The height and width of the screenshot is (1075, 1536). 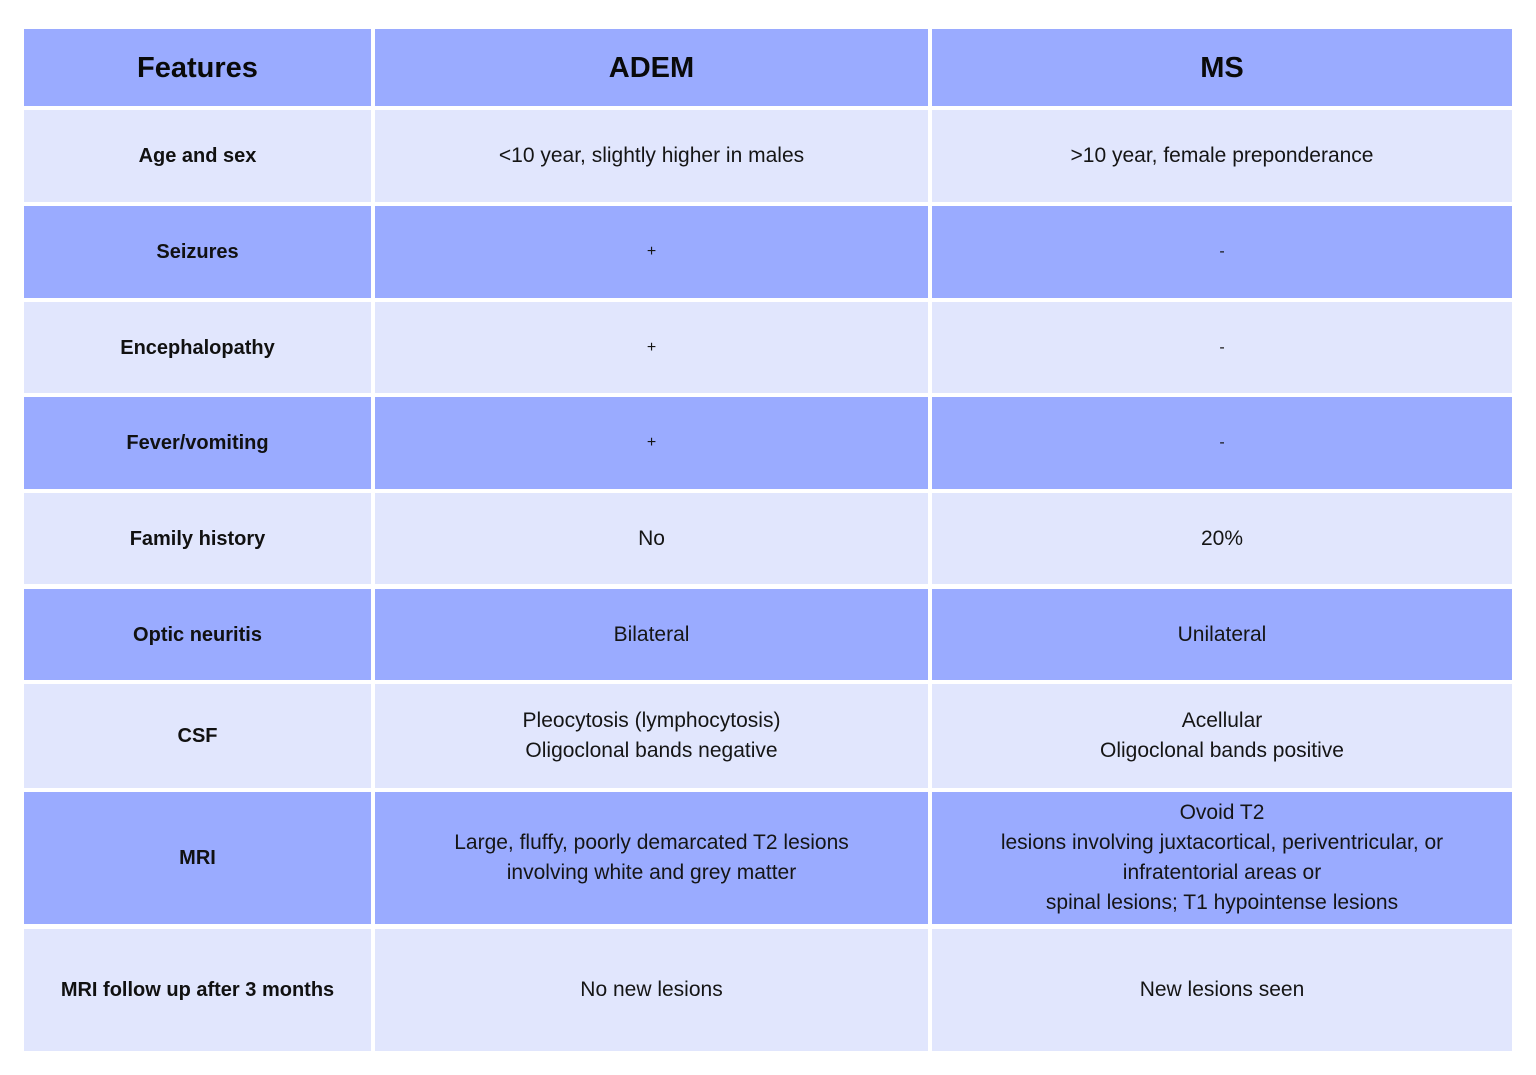 What do you see at coordinates (651, 156) in the screenshot?
I see `adem-value: <10 year, slightly higher in males` at bounding box center [651, 156].